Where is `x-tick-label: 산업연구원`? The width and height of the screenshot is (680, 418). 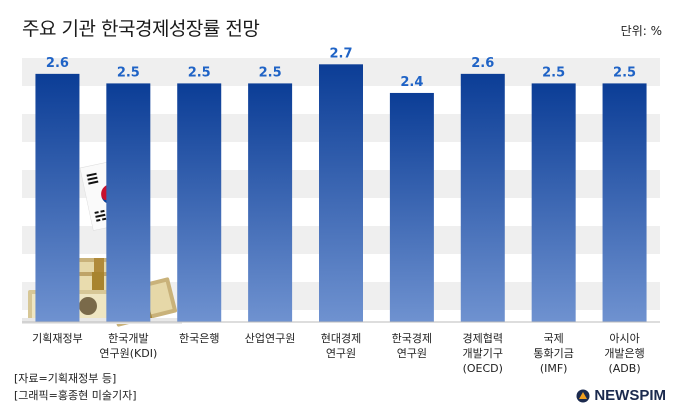
x-tick-label: 산업연구원 is located at coordinates (270, 338).